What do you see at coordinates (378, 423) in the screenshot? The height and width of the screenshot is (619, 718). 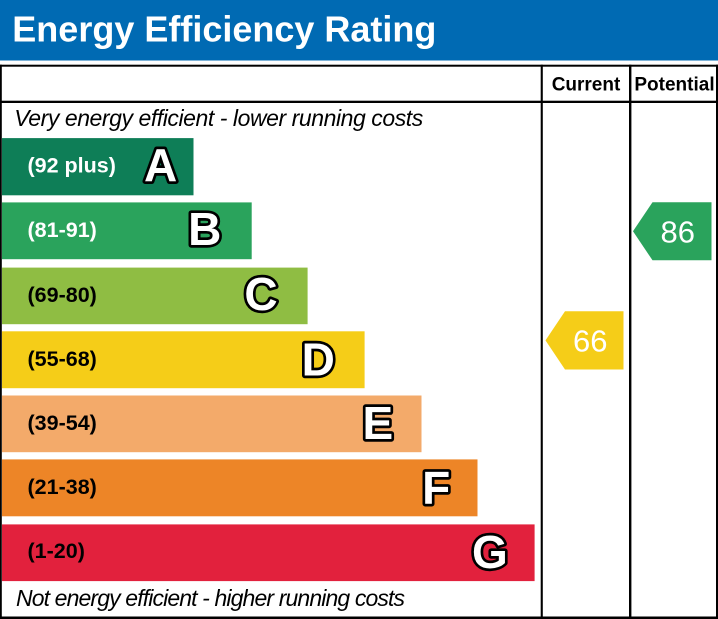 I see `svg-text: E` at bounding box center [378, 423].